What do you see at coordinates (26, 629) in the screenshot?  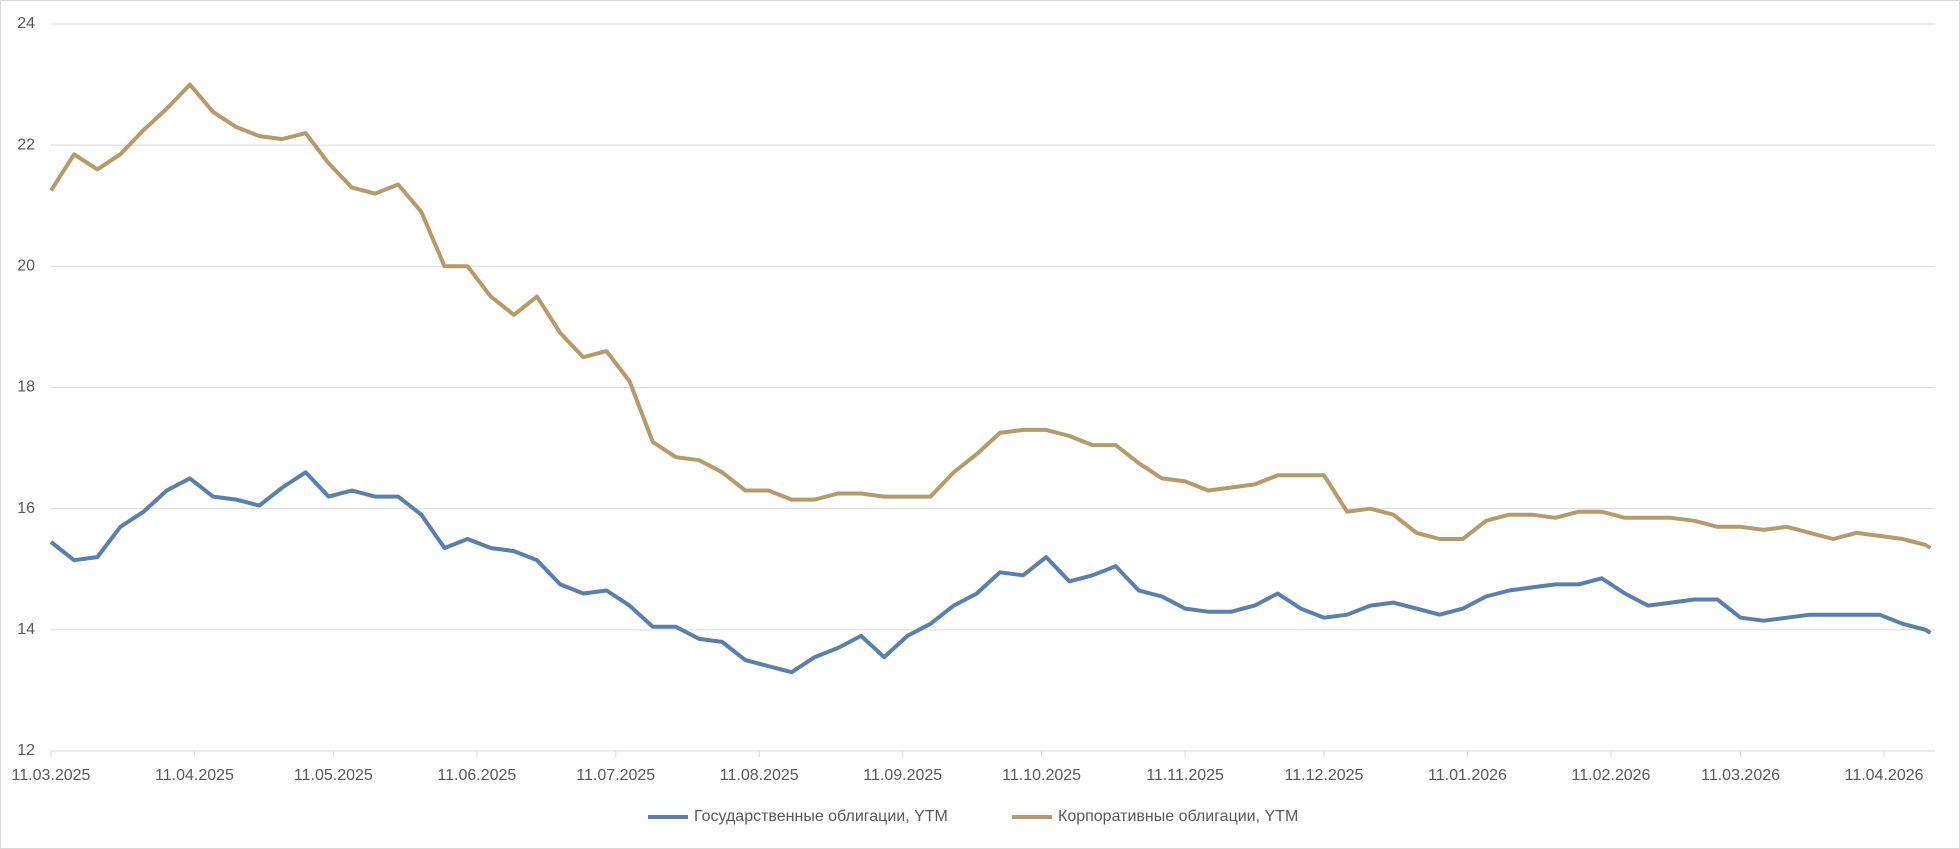 I see `y-tick-label: 14` at bounding box center [26, 629].